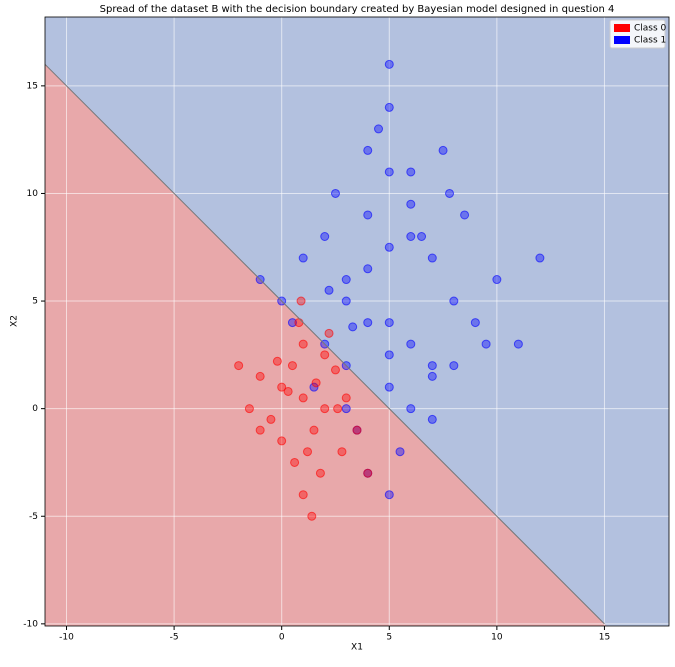  What do you see at coordinates (66, 638) in the screenshot?
I see `x-tick-label: -10` at bounding box center [66, 638].